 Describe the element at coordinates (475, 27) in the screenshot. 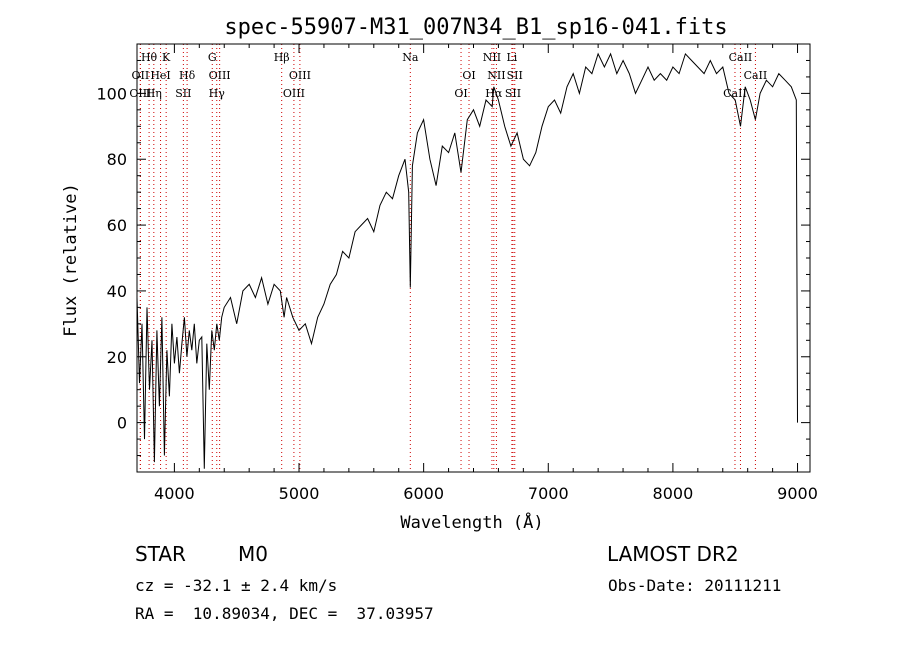

I see `chart-title: spec-55907-M31_007N34_B1_sp16-041.fits` at that location.